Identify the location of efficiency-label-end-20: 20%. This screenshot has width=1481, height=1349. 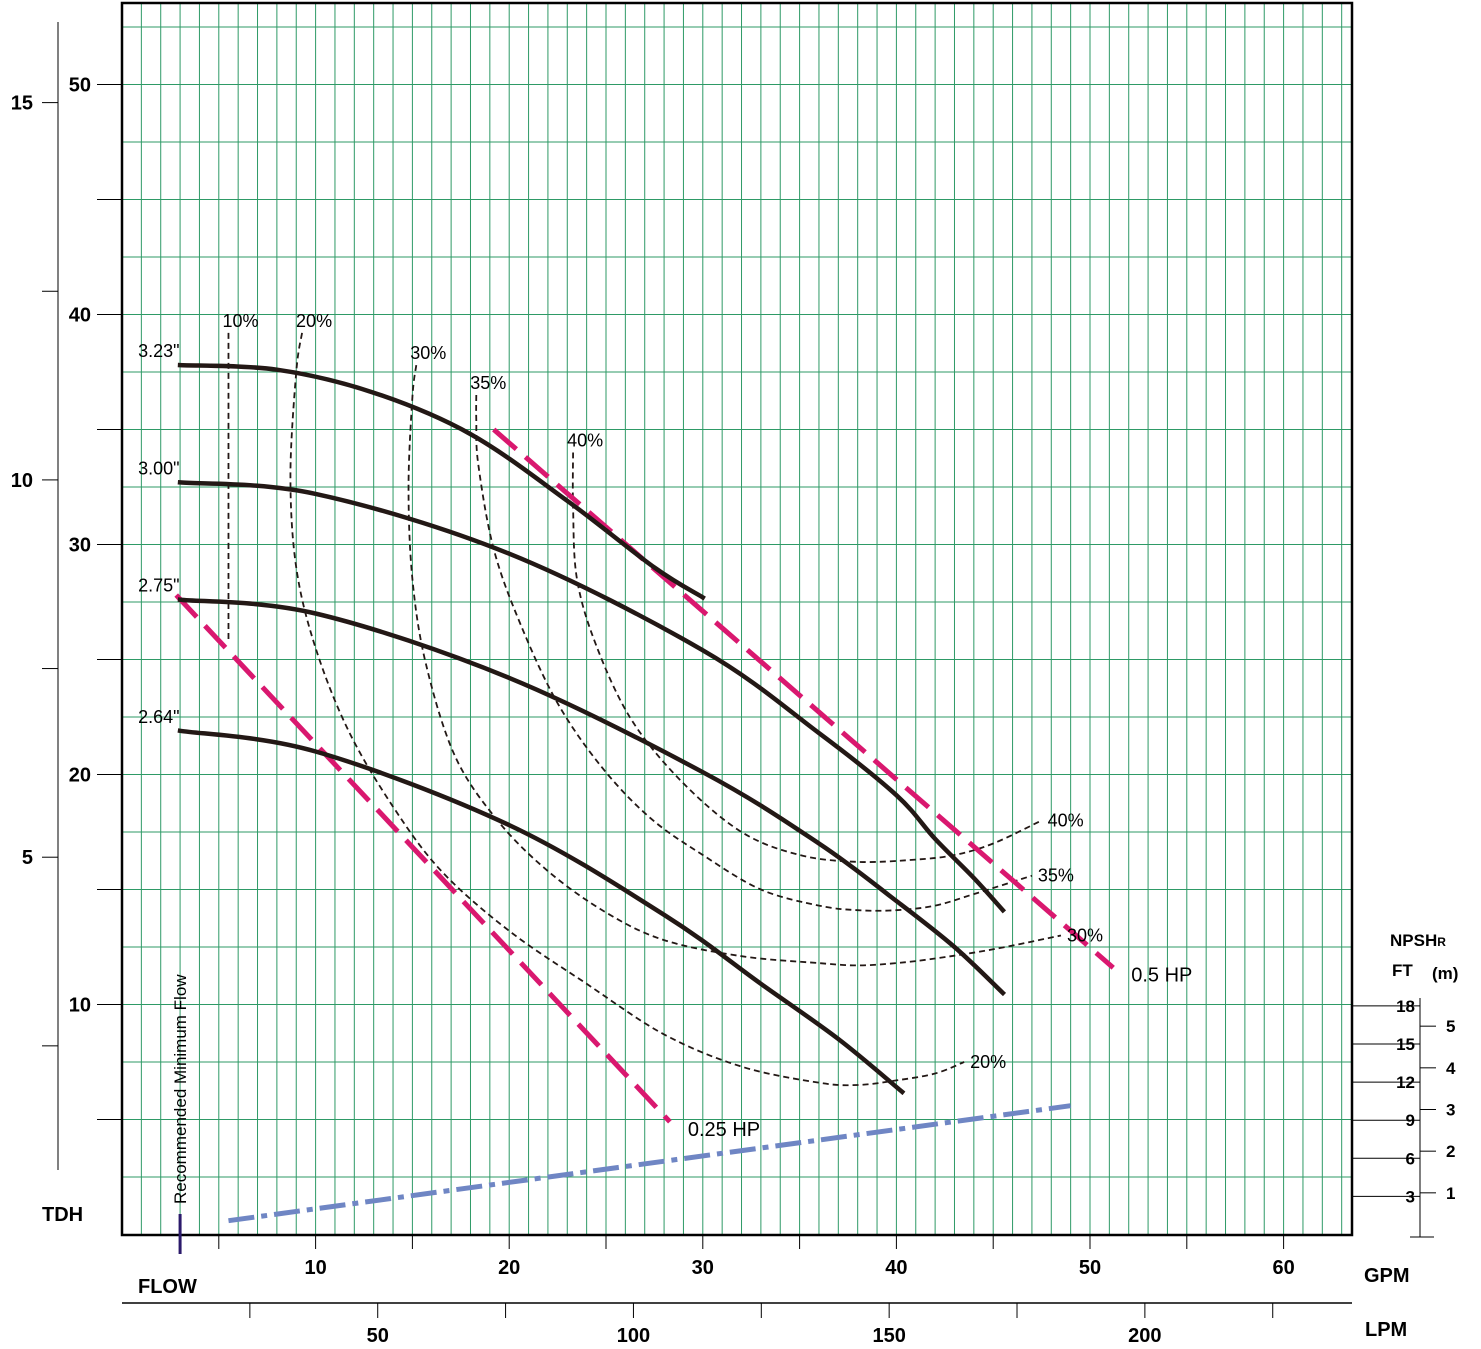
(988, 1062).